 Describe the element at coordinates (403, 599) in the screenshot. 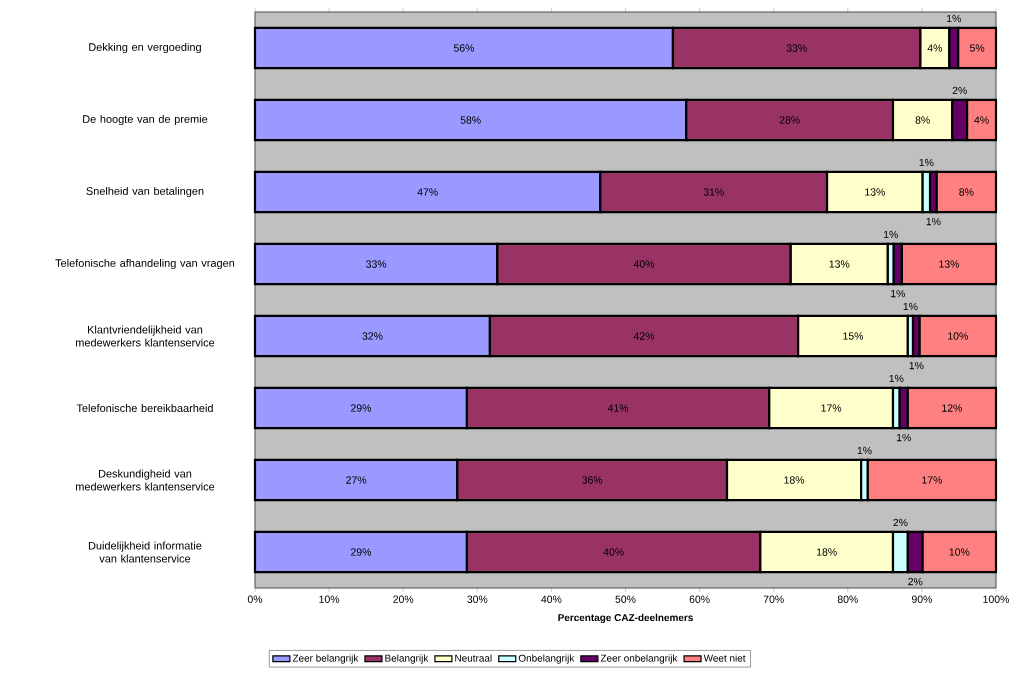

I see `x-tick-label: 20%` at that location.